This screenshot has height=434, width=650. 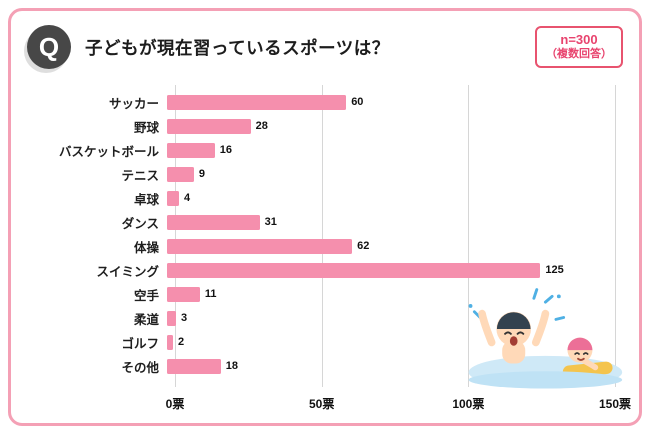 What do you see at coordinates (181, 342) in the screenshot?
I see `value-label: 2` at bounding box center [181, 342].